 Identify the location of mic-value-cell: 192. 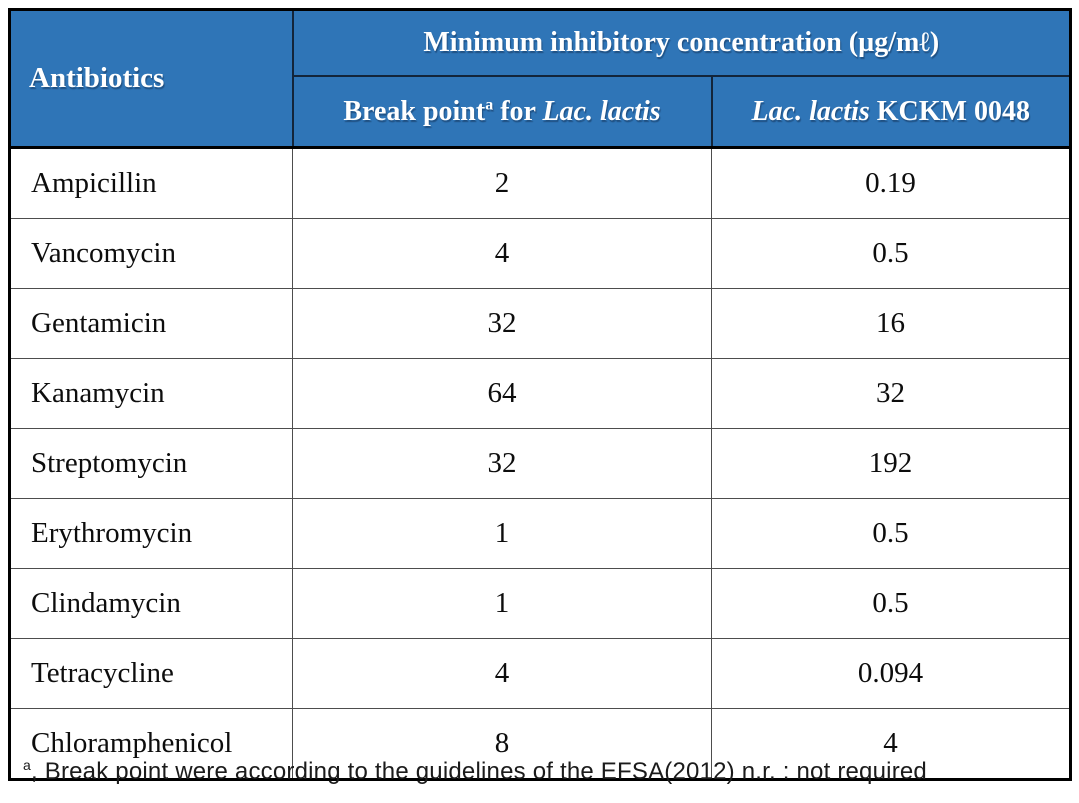
(891, 463).